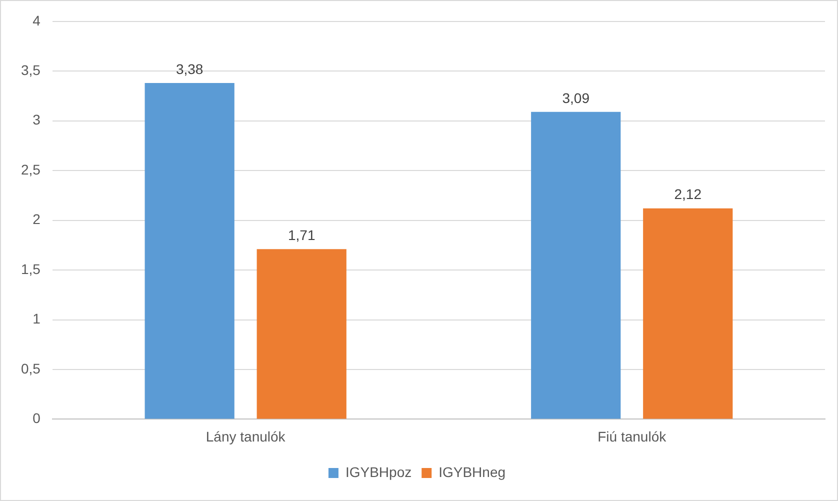 This screenshot has width=838, height=501. What do you see at coordinates (472, 472) in the screenshot?
I see `legend-label: IGYBHneg` at bounding box center [472, 472].